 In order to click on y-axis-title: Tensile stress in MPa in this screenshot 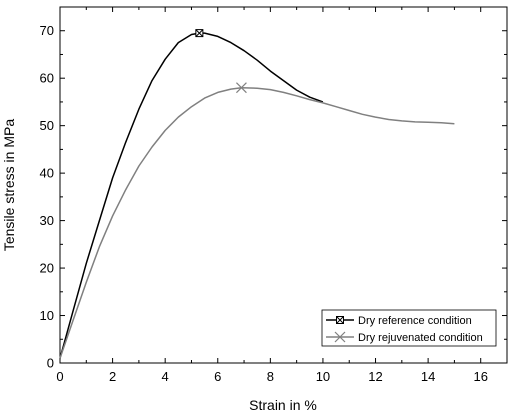, I will do `click(9, 185)`.